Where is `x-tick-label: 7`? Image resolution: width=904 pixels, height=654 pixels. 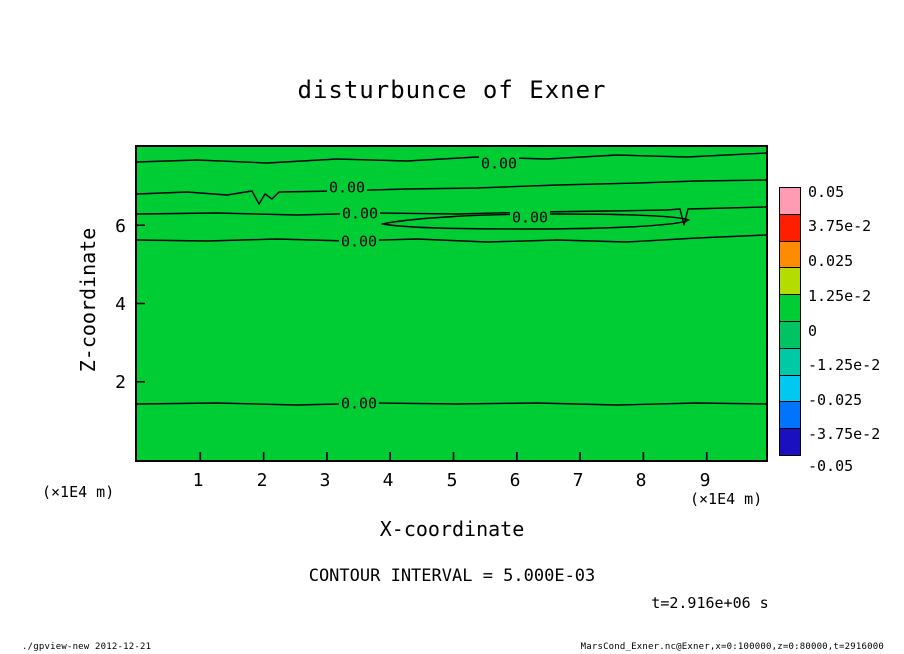
x-tick-label: 7 is located at coordinates (578, 480).